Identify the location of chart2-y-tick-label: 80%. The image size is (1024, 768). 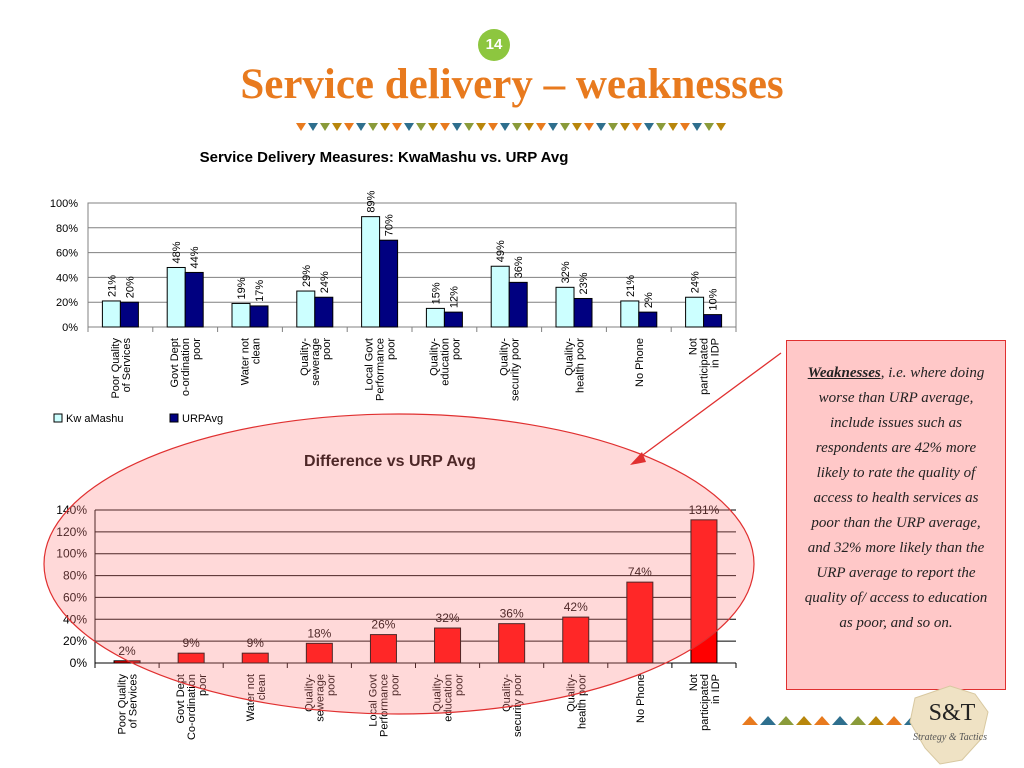
(75, 576).